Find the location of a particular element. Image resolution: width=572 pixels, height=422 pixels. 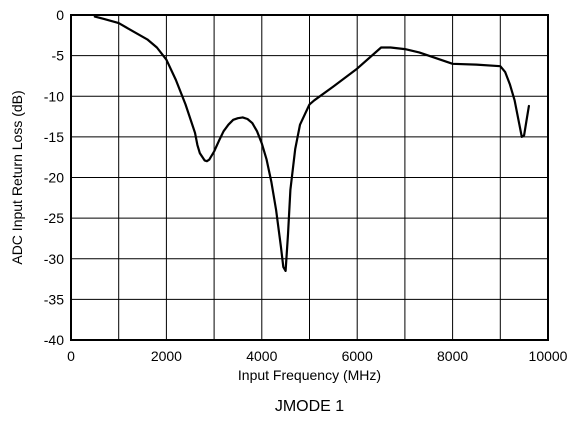

y-tick-label: -20 is located at coordinates (54, 178).